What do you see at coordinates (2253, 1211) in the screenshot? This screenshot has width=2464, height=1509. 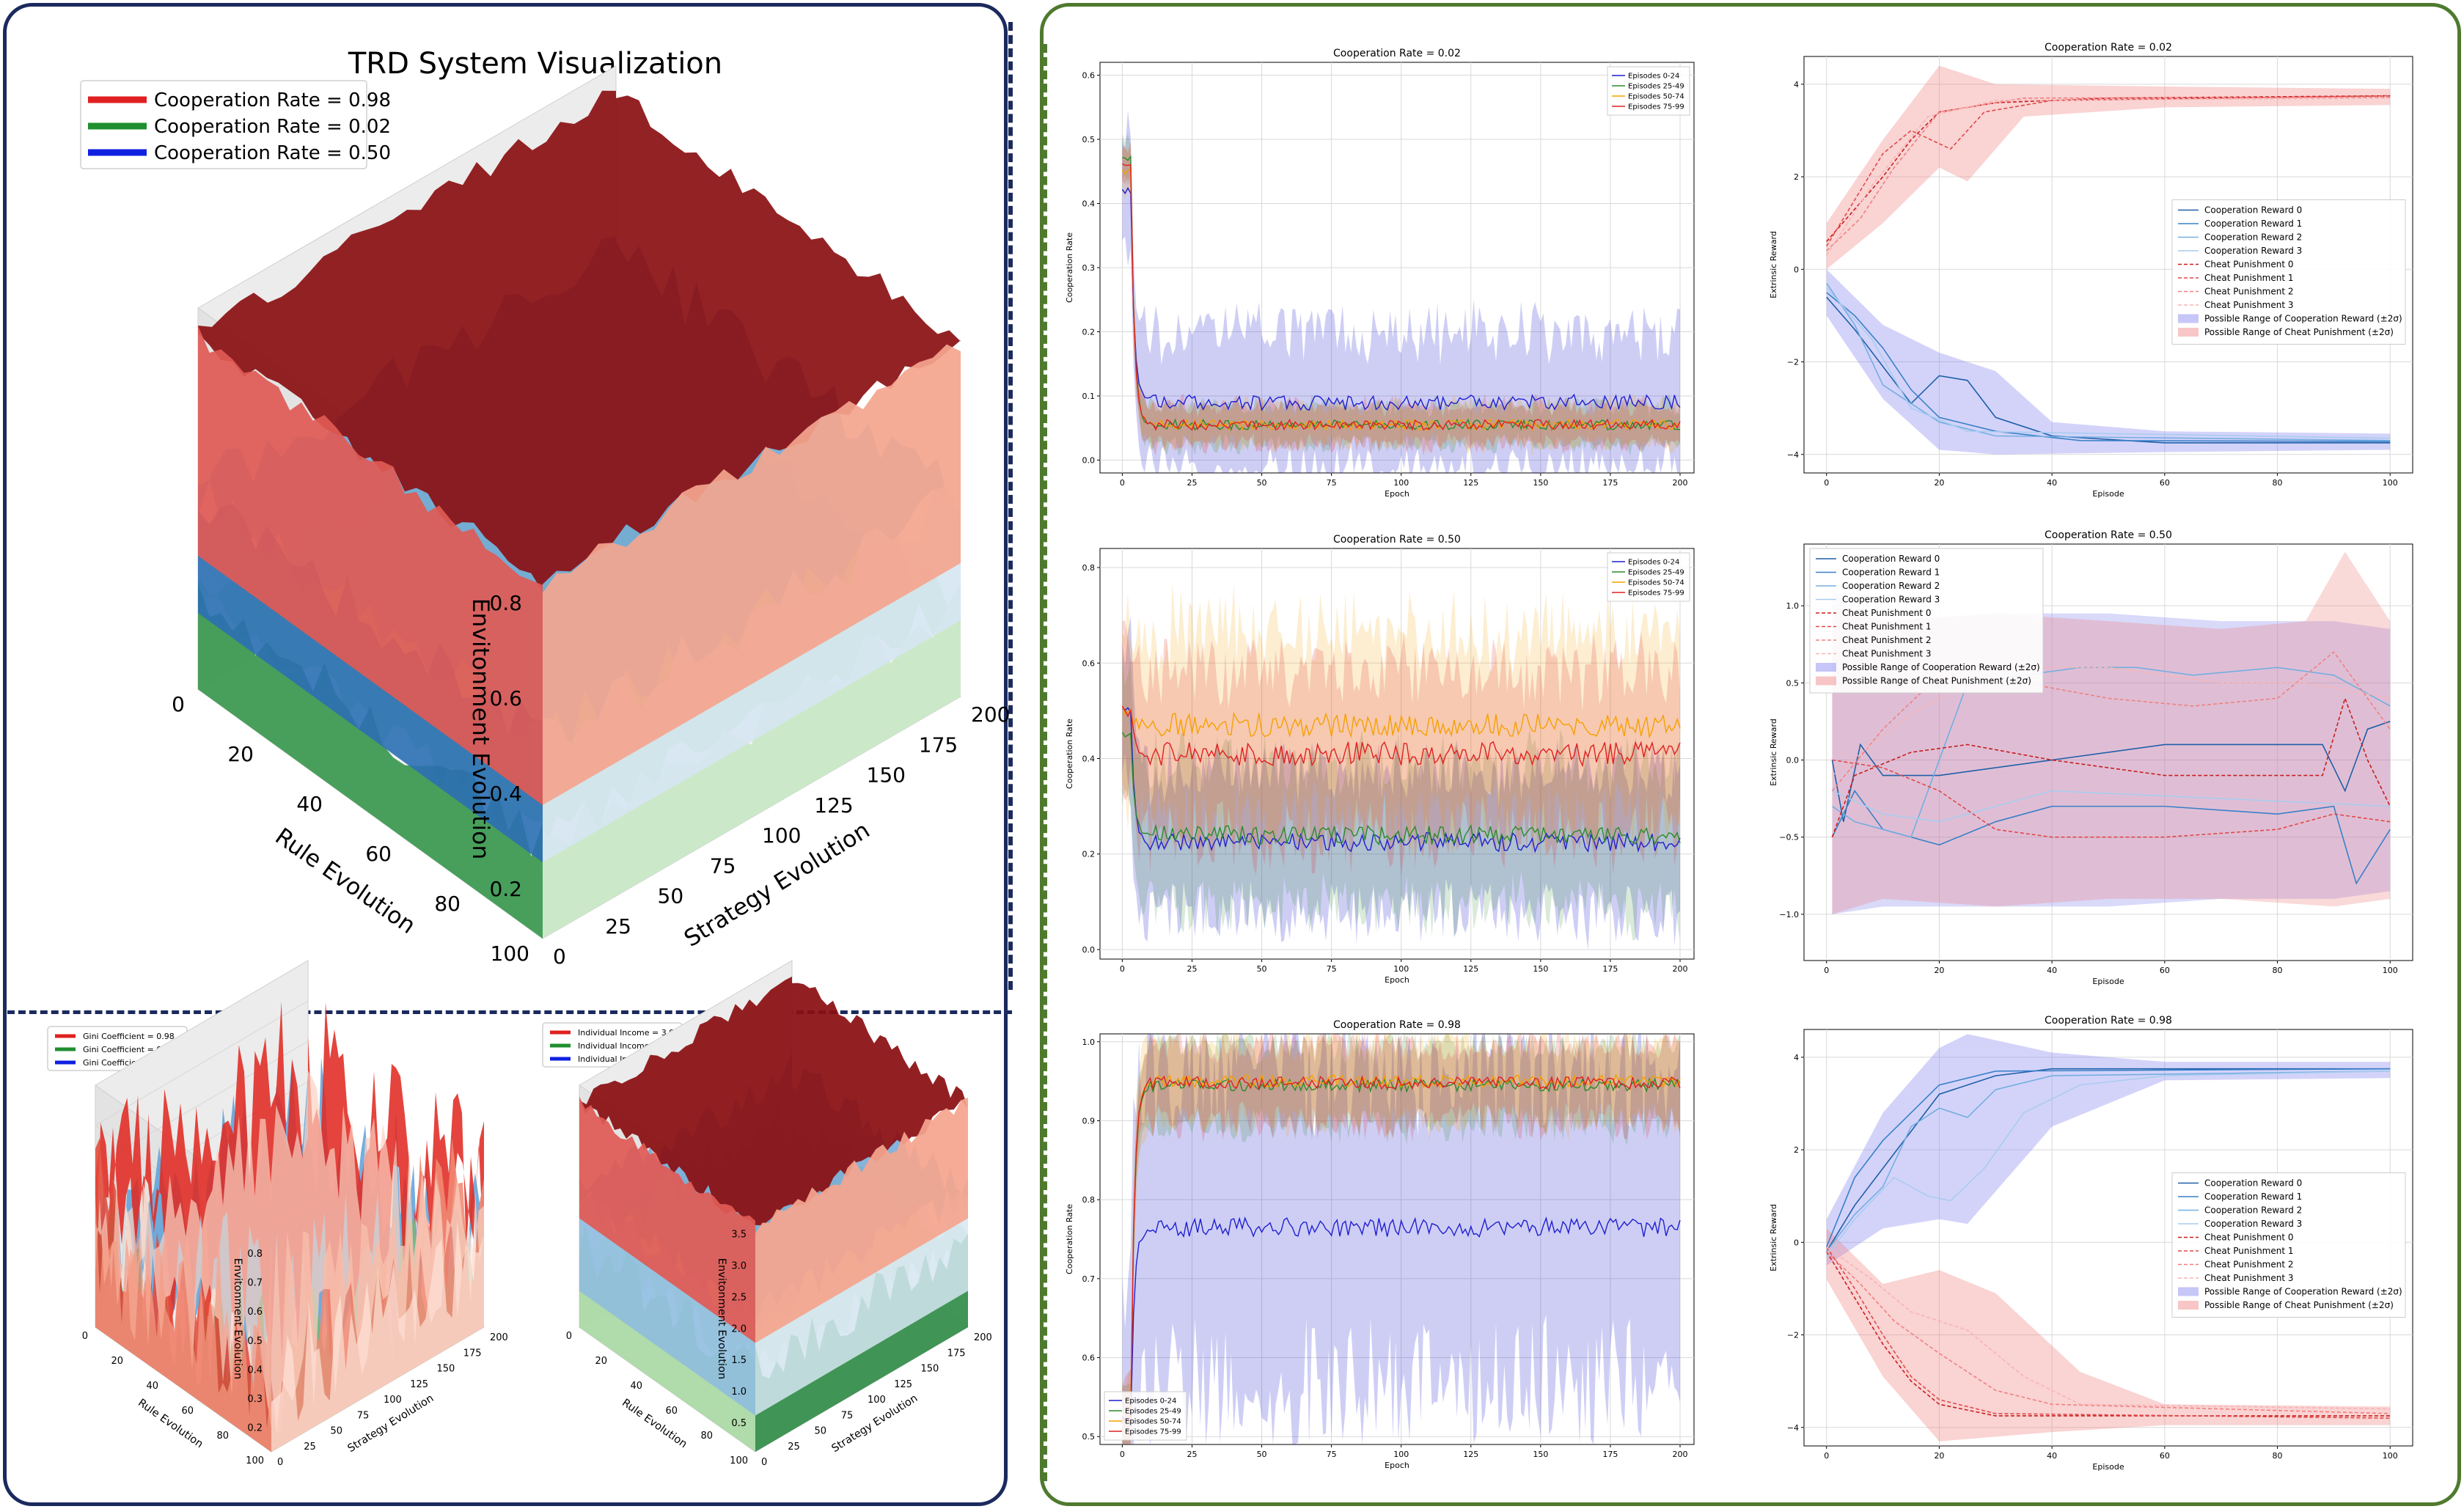 I see `legend-label: Cooperation Reward 2` at bounding box center [2253, 1211].